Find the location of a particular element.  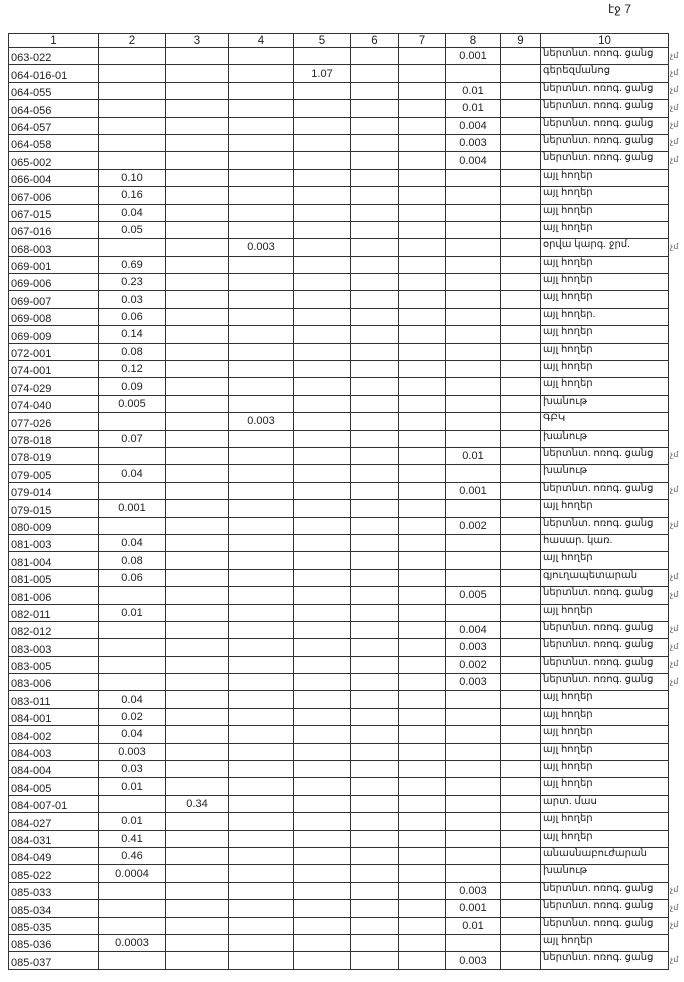

parcel-code-cell: 085-037 is located at coordinates (53, 960).